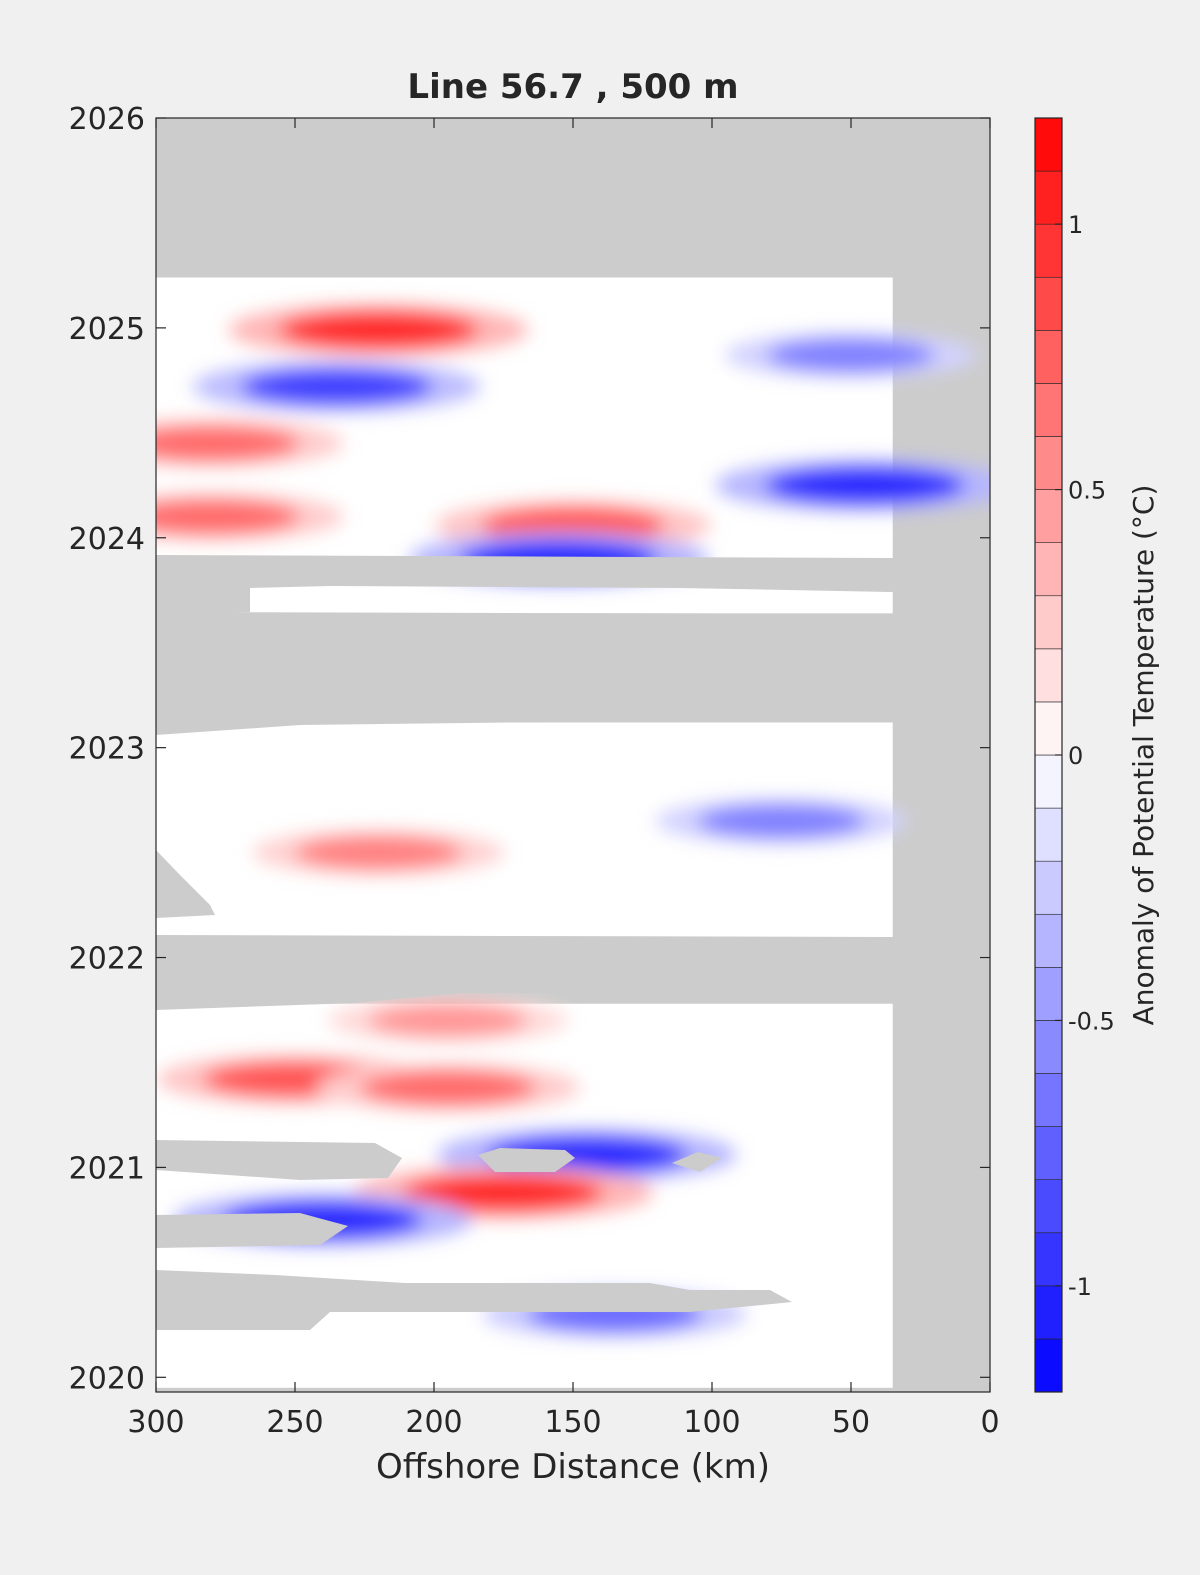 The height and width of the screenshot is (1575, 1200). What do you see at coordinates (1080, 1287) in the screenshot?
I see `colorbar-tick-label: -1` at bounding box center [1080, 1287].